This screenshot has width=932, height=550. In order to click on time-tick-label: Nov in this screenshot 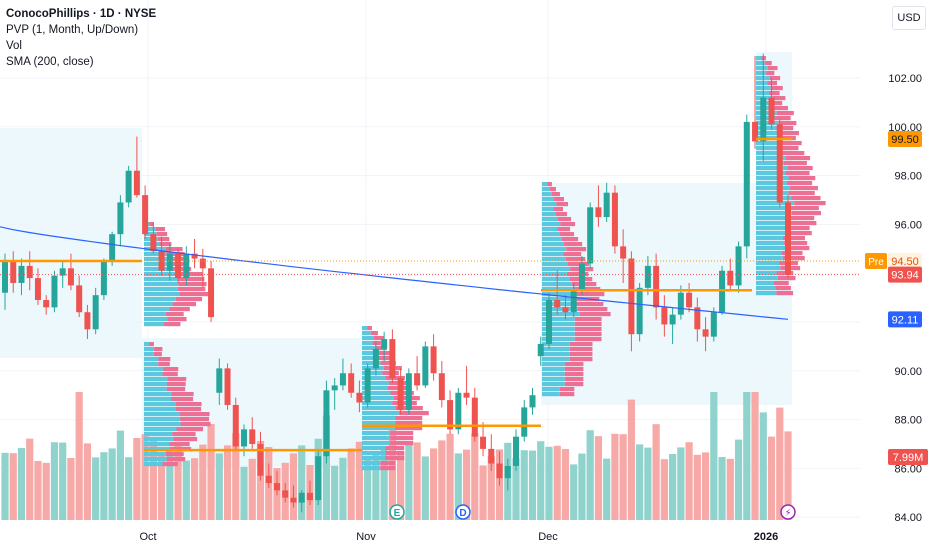, I will do `click(366, 537)`.